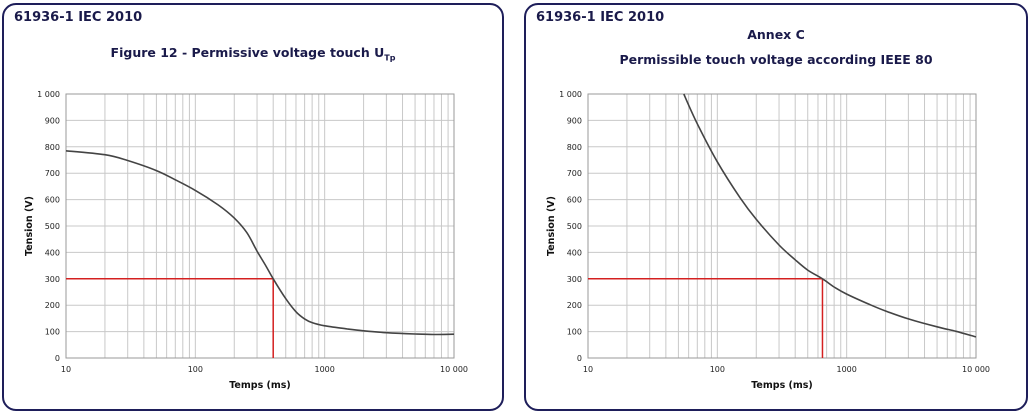 This screenshot has width=1030, height=415. I want to click on annex-title: Annex C, so click(776, 34).